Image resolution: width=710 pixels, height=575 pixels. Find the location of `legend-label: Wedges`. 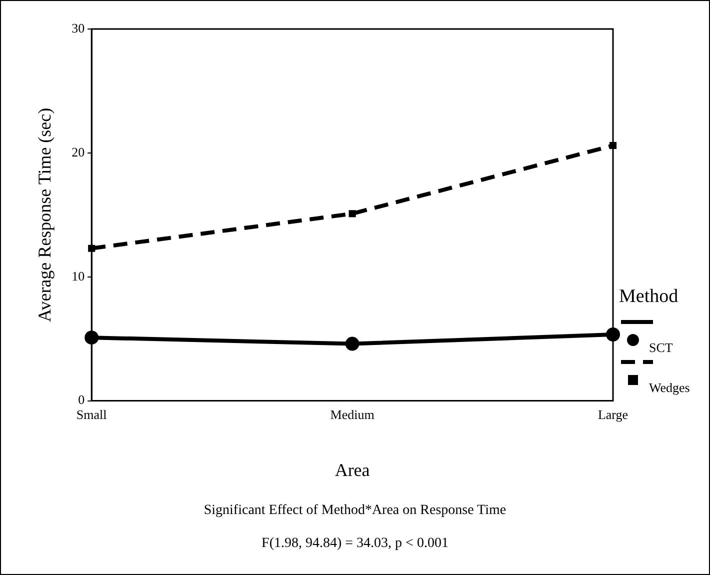

legend-label: Wedges is located at coordinates (669, 388).